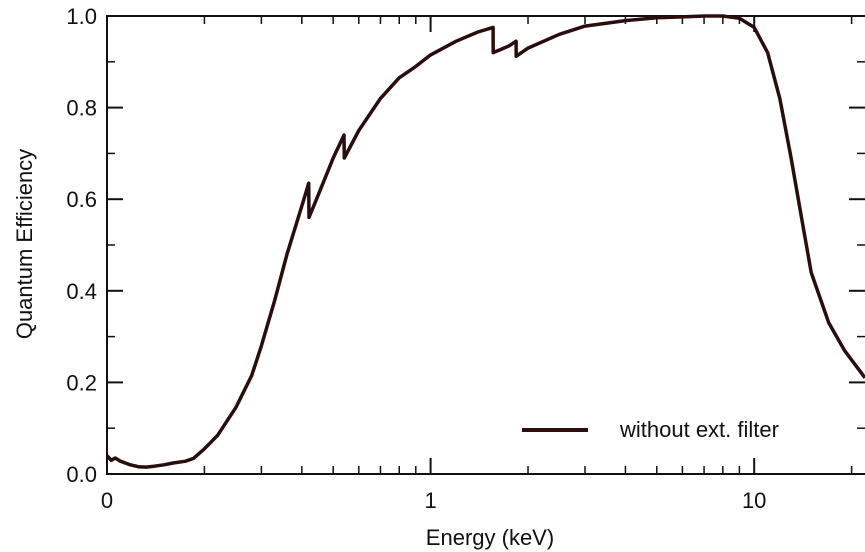  Describe the element at coordinates (81, 108) in the screenshot. I see `y-tick-label: 0.8` at that location.